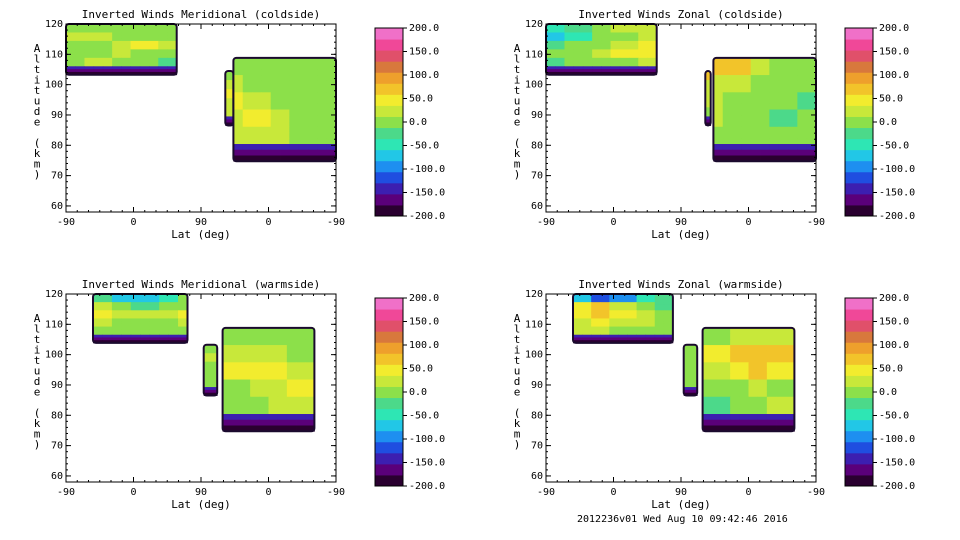 This screenshot has width=960, height=540. What do you see at coordinates (210, 370) in the screenshot?
I see `region-outline` at bounding box center [210, 370].